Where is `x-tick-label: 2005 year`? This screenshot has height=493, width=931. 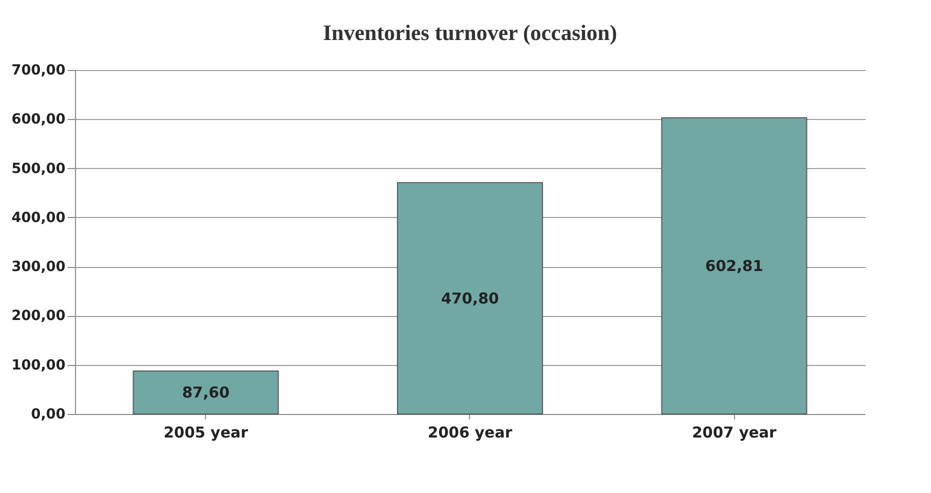
x-tick-label: 2005 year is located at coordinates (206, 433).